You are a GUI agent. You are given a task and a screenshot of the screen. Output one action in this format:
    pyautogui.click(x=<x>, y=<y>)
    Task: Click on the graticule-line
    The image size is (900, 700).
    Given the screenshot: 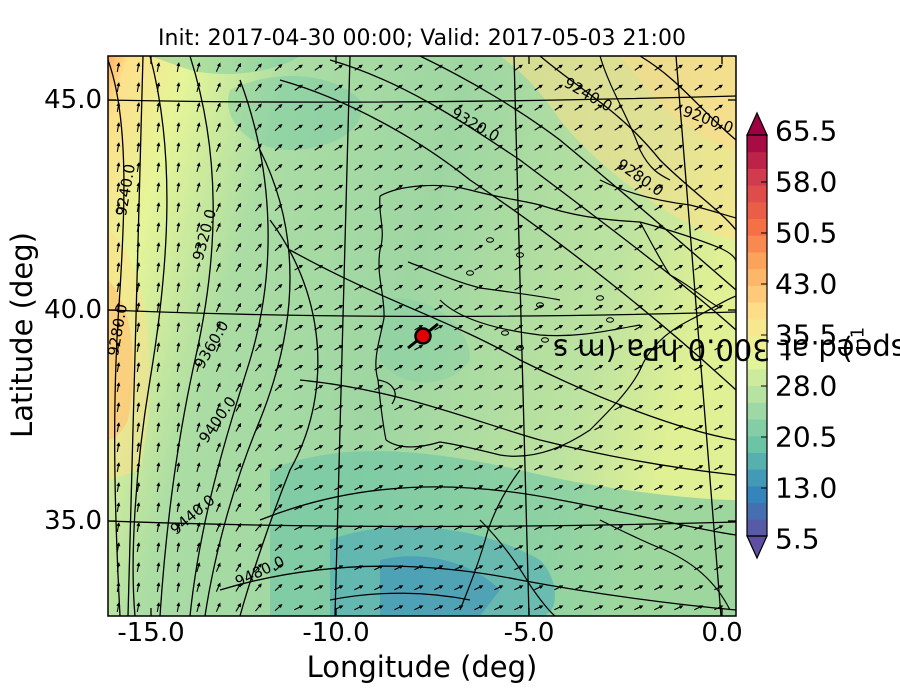 What is the action you would take?
    pyautogui.click(x=422, y=313)
    